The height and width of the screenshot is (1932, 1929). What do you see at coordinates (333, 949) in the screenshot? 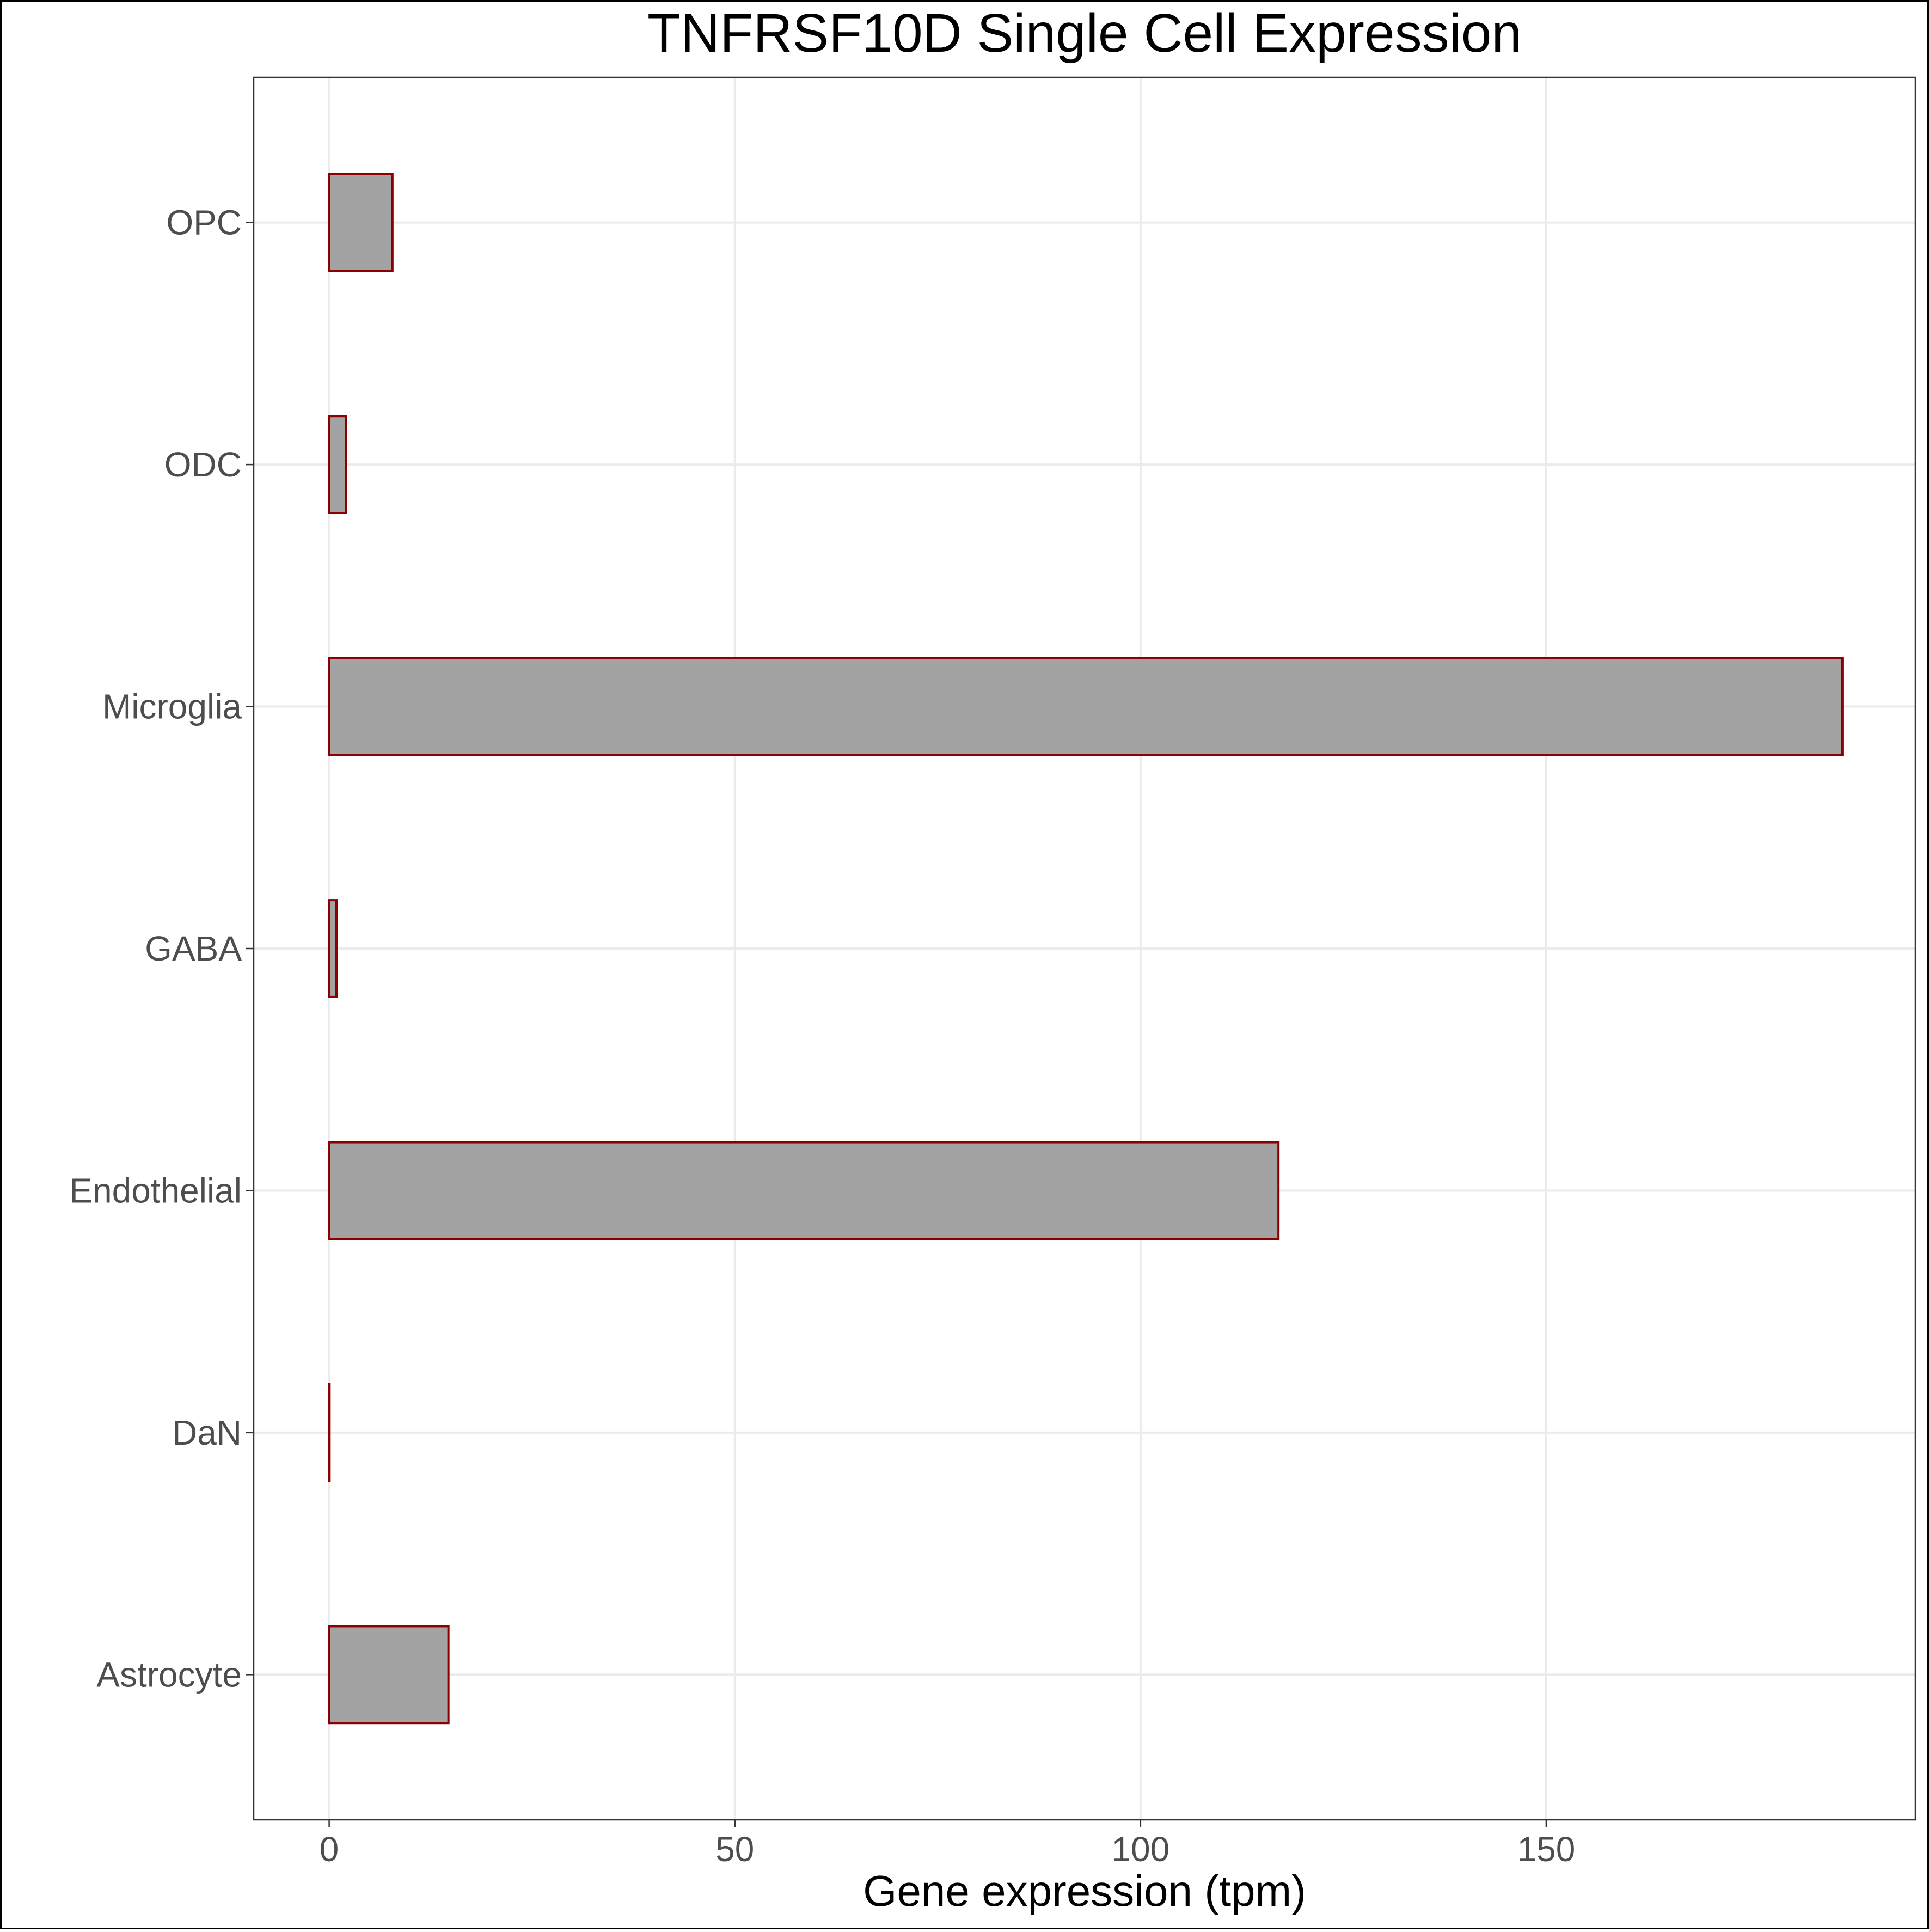
I see `bar-gaba` at bounding box center [333, 949].